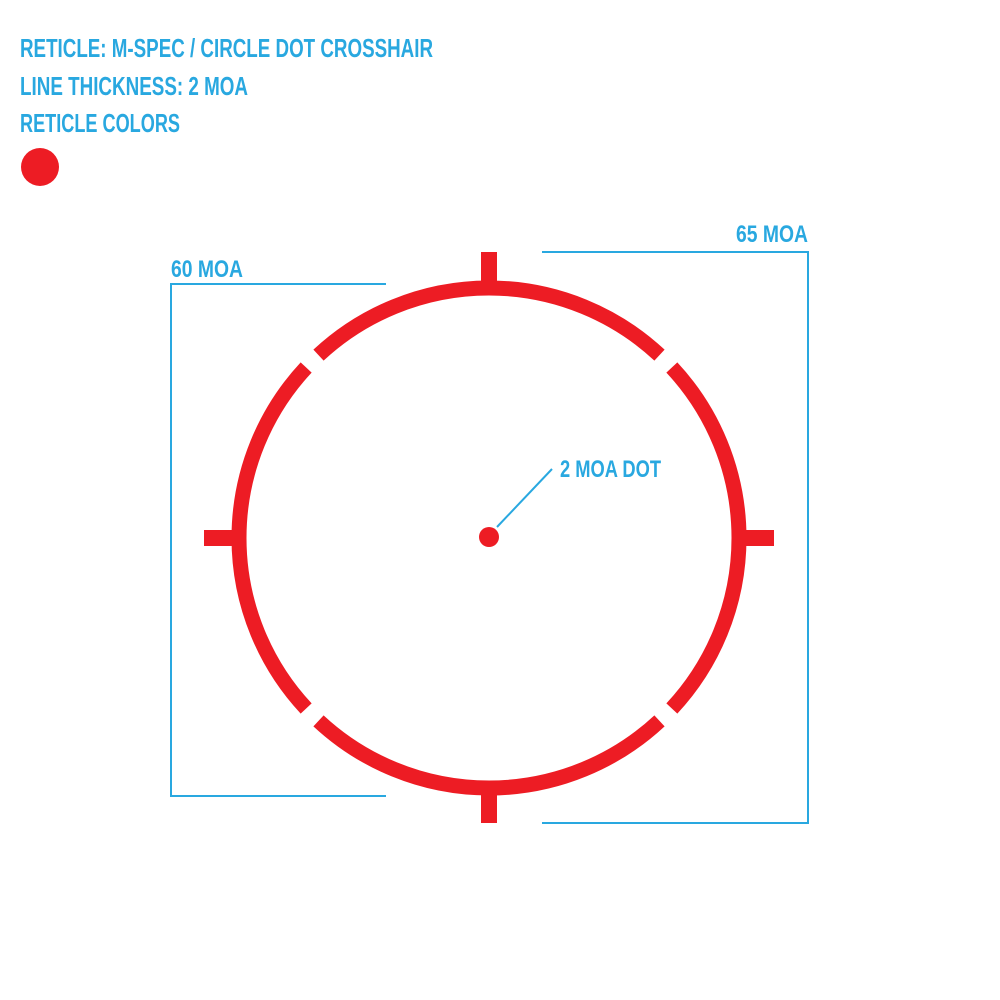 The image size is (1000, 1000). Describe the element at coordinates (610, 469) in the screenshot. I see `dot-label: 2 MOA DOT` at that location.